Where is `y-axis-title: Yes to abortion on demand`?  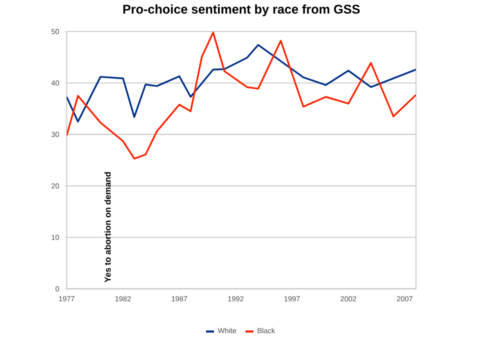 y-axis-title: Yes to abortion on demand is located at coordinates (107, 227).